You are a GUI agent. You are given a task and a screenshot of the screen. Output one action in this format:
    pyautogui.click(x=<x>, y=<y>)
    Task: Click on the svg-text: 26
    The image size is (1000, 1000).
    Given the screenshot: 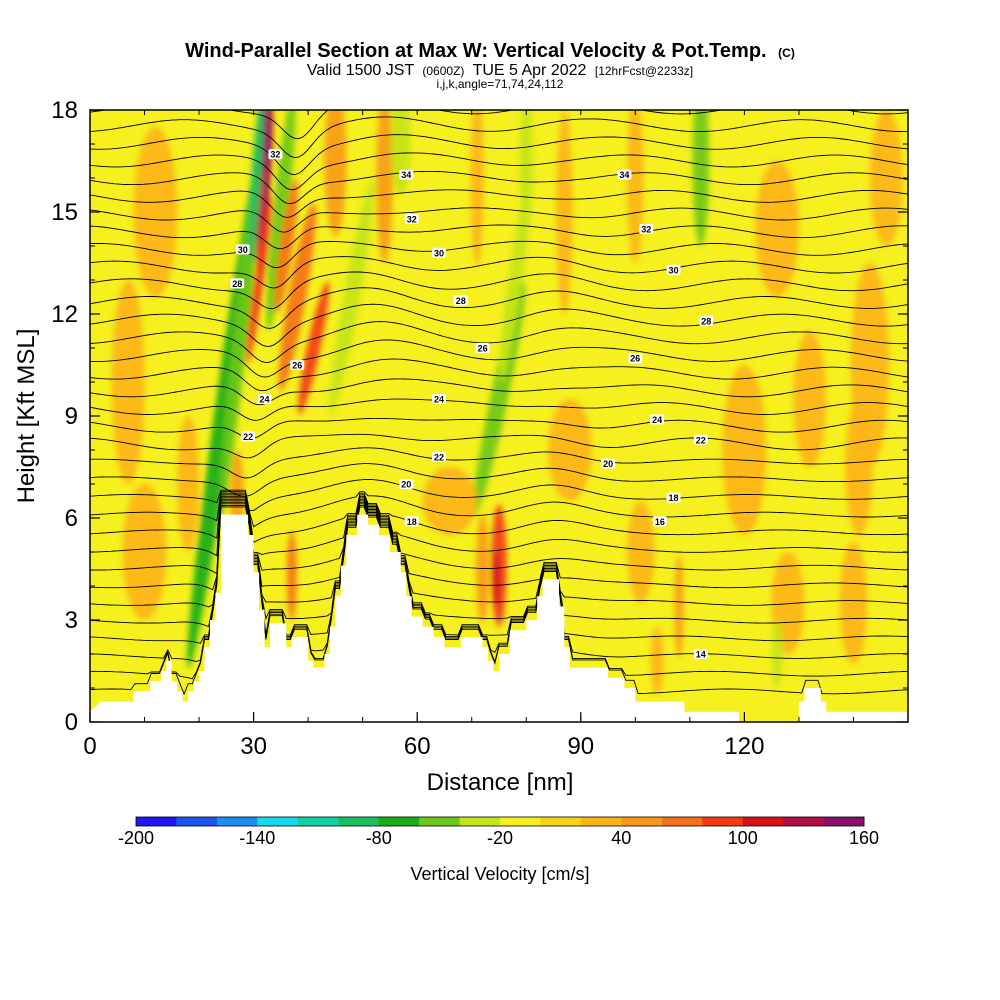 What is the action you would take?
    pyautogui.click(x=635, y=359)
    